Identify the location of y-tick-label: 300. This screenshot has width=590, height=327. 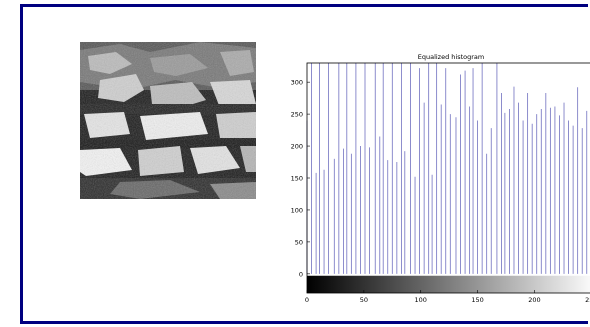
(297, 83).